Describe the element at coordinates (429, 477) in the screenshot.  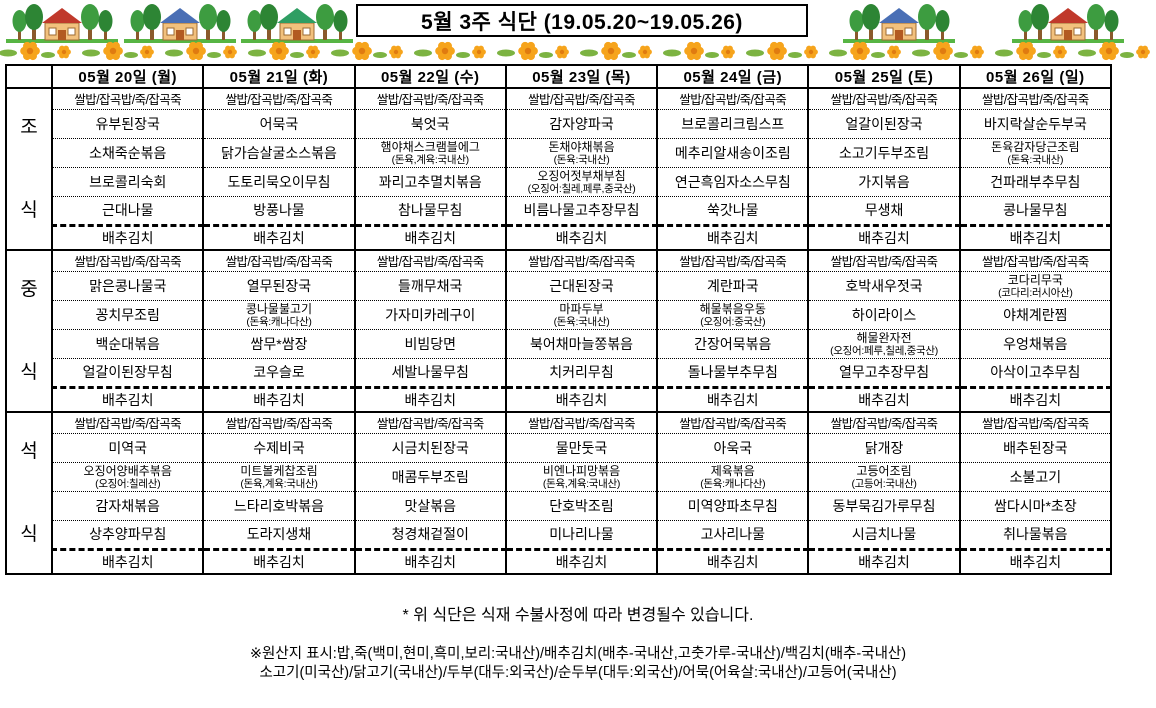
I see `menu-item: 매콤두부조림` at that location.